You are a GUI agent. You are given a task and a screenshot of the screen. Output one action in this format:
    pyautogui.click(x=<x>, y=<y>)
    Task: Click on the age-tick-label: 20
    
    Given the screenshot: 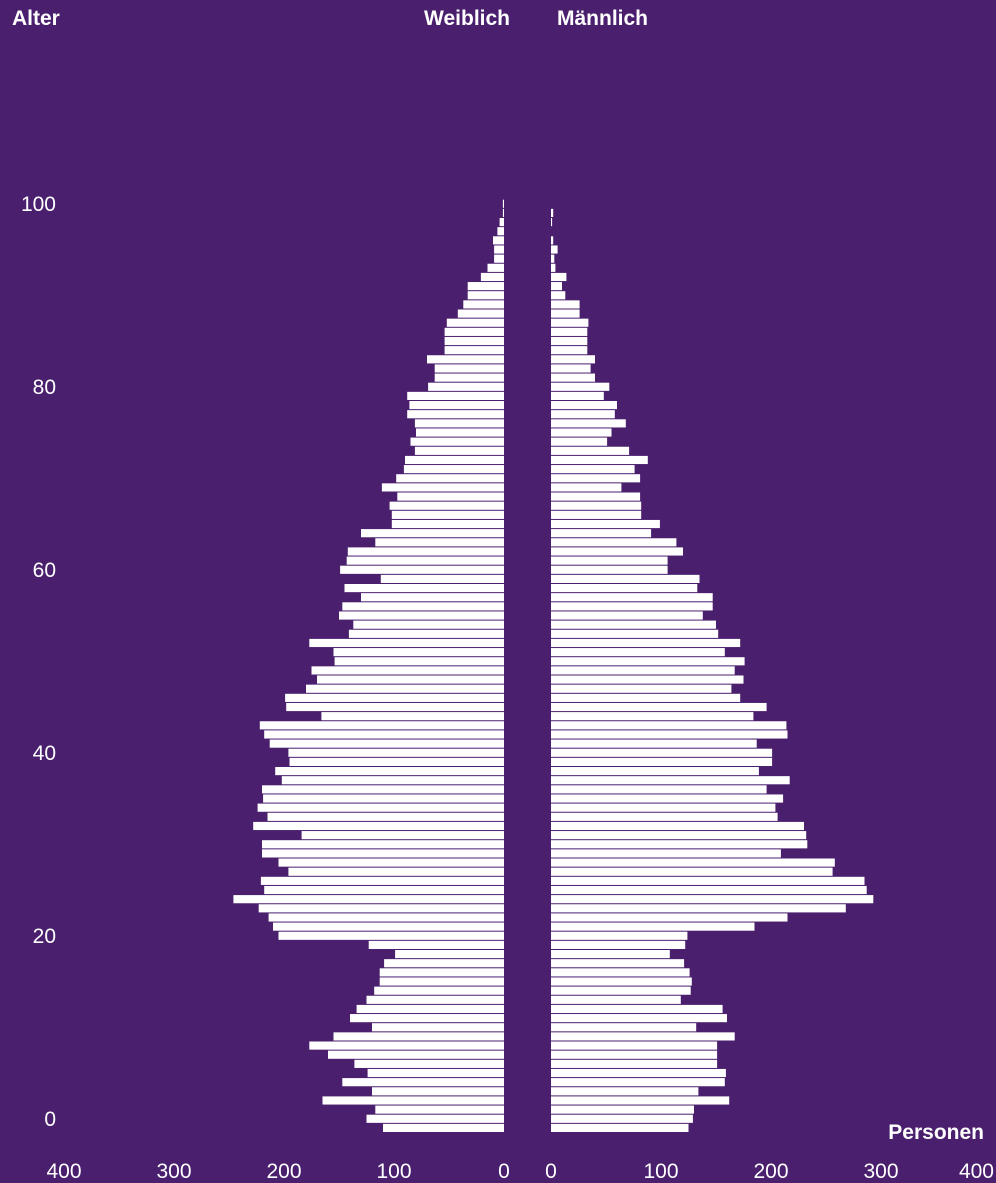 What is the action you would take?
    pyautogui.click(x=44, y=936)
    